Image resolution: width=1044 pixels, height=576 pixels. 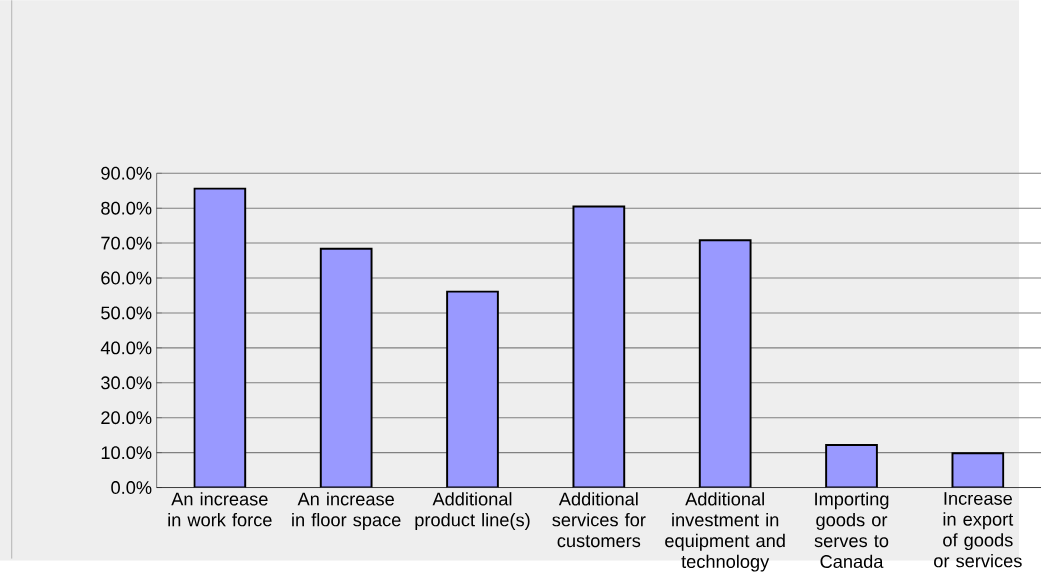 I want to click on x-tick-label: An increase in work force, so click(x=220, y=509).